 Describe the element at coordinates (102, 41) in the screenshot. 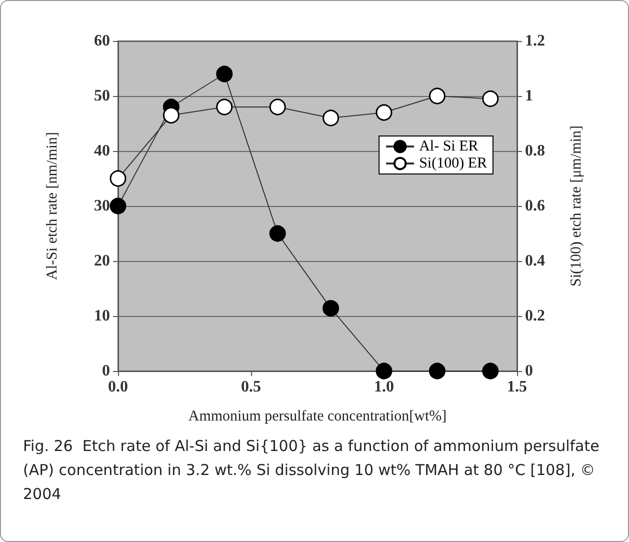

I see `y-tick-label: 60` at that location.